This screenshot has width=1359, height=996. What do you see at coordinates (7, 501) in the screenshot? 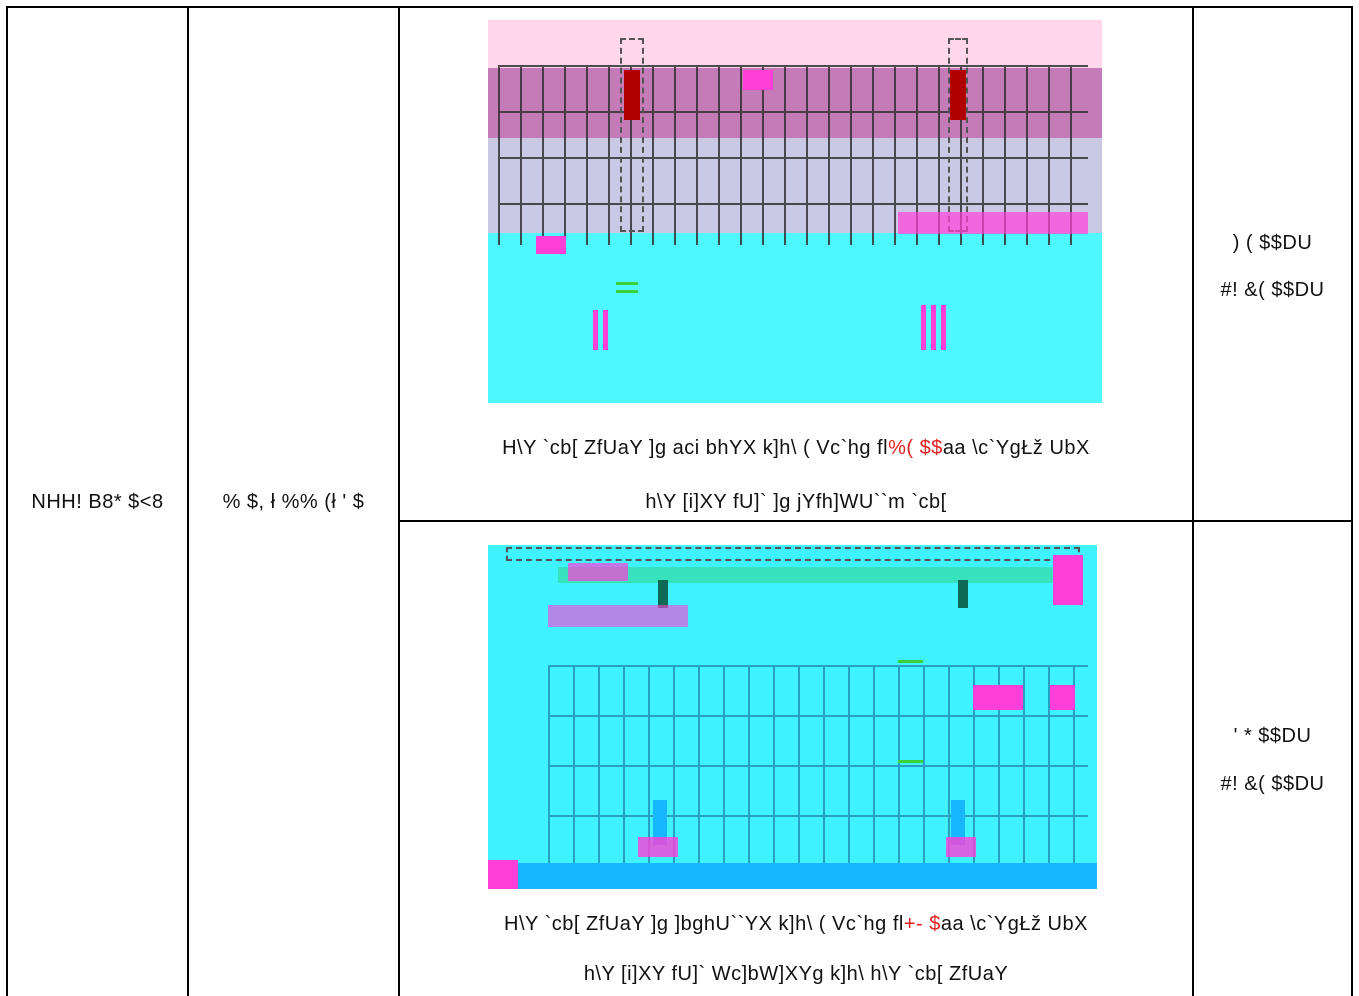
I see `table-border-left` at bounding box center [7, 501].